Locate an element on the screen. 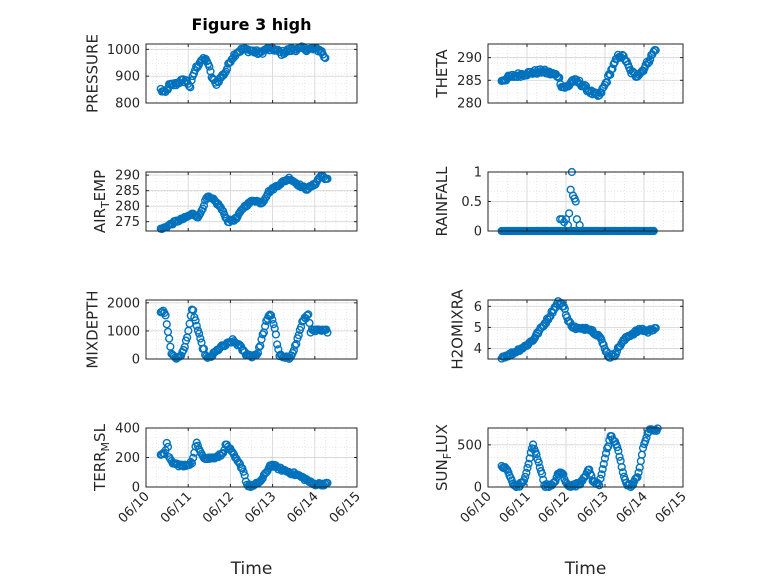  y-axis-label: SUNFLUX is located at coordinates (443, 457).